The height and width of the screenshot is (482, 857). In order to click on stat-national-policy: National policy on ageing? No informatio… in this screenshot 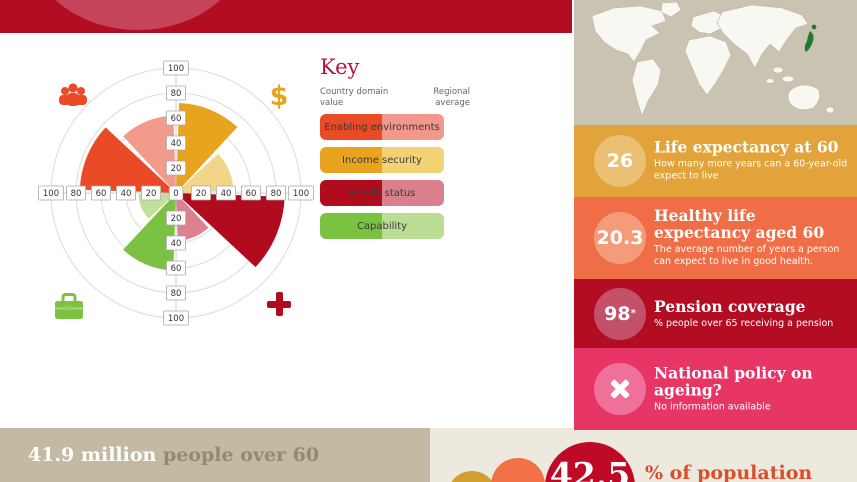, I will do `click(715, 389)`.